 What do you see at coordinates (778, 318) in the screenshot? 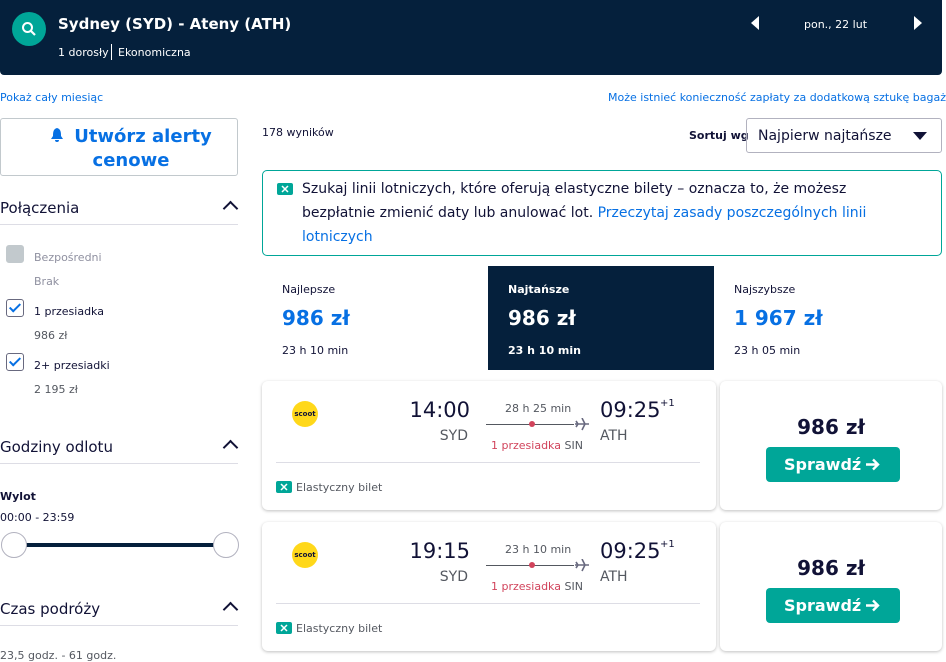
I see `tab-price: 1 967 zł` at bounding box center [778, 318].